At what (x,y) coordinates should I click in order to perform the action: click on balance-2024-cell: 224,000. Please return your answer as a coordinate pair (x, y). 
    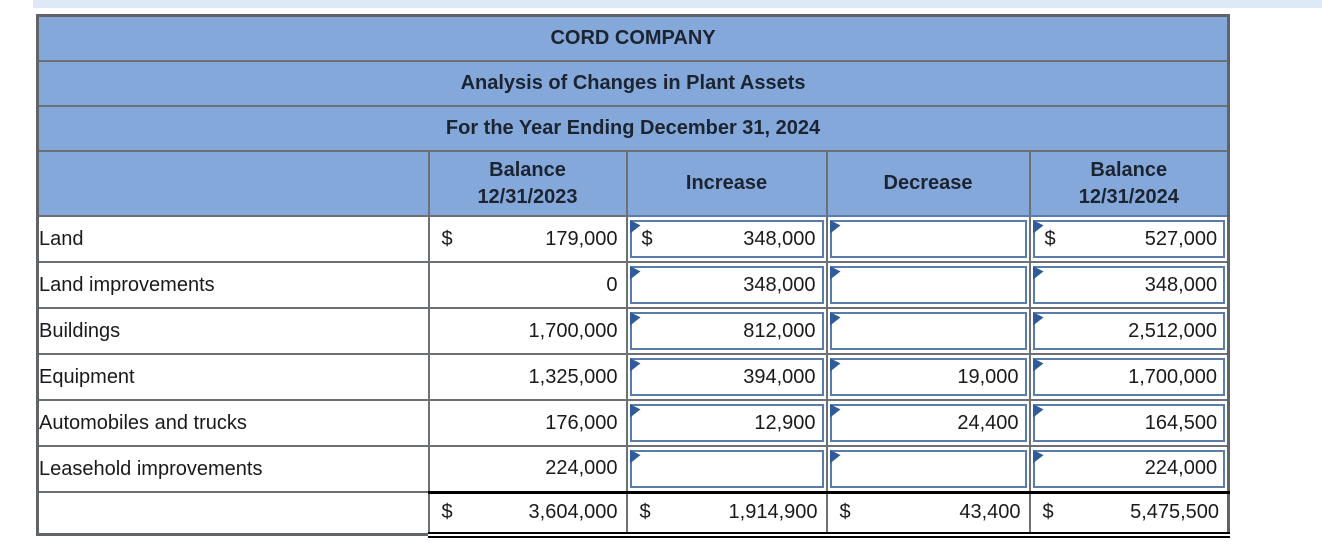
    Looking at the image, I should click on (1129, 469).